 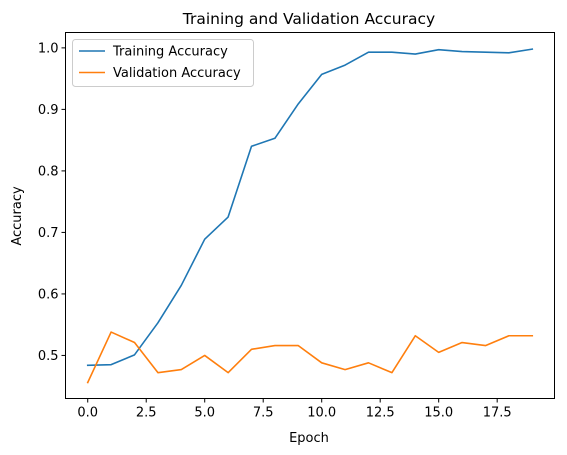 What do you see at coordinates (87, 413) in the screenshot?
I see `x-tick-label: 0.0` at bounding box center [87, 413].